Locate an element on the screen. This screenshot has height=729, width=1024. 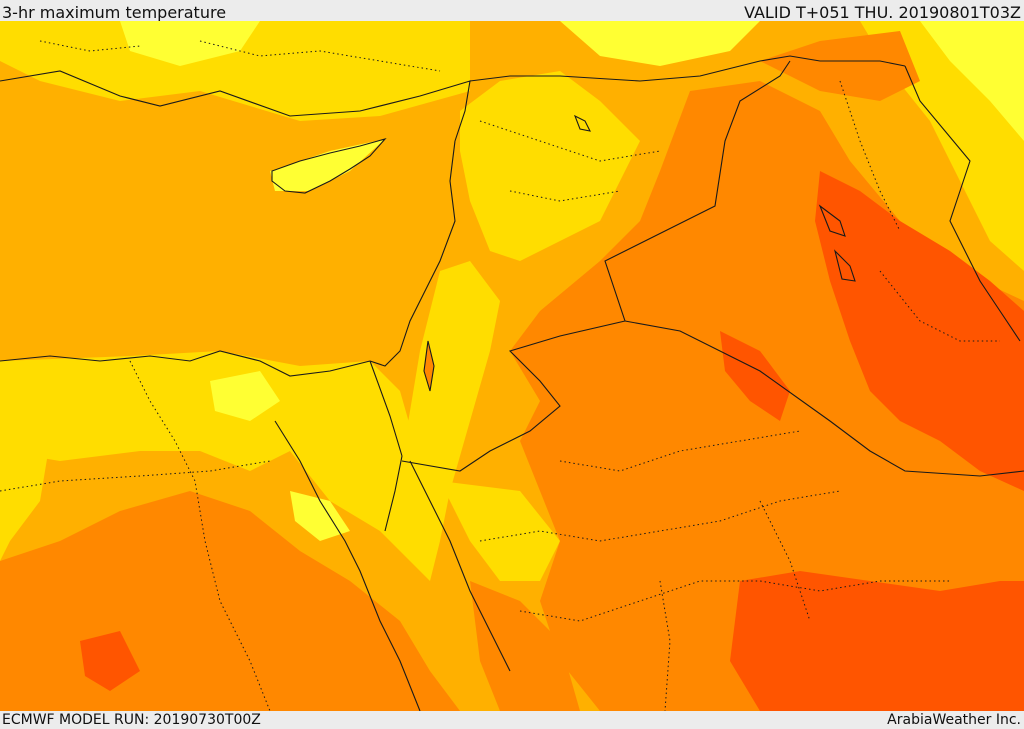
valid-time-label: VALID T+051 THU. 20190801T03Z is located at coordinates (882, 12).